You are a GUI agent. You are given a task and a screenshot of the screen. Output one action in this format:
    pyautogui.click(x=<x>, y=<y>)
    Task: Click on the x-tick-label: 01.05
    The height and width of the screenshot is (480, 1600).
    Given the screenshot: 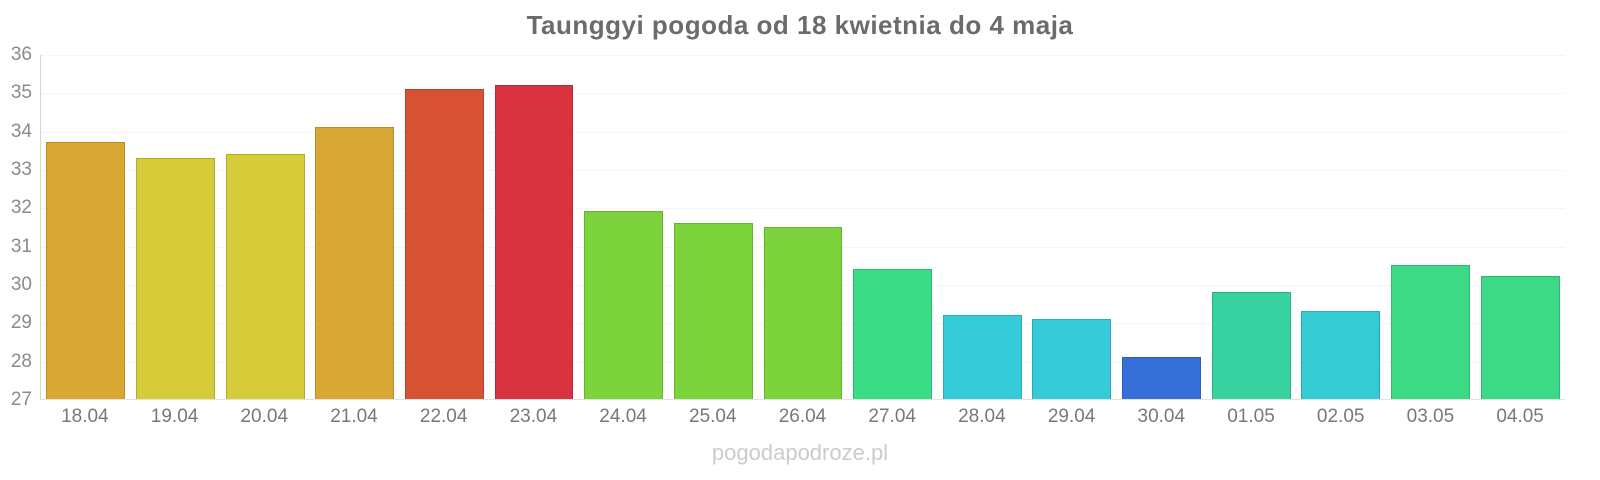 What is the action you would take?
    pyautogui.click(x=1251, y=416)
    